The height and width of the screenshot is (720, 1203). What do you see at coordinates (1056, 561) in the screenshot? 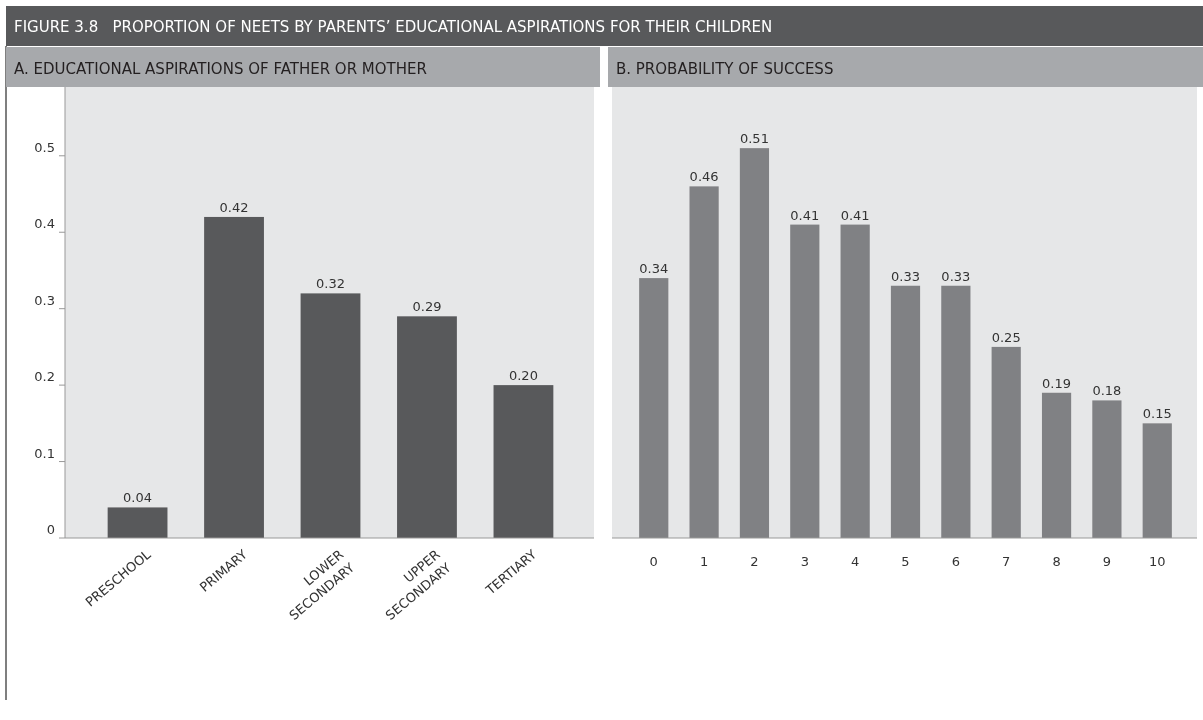
I see `x-tick-label: 8` at bounding box center [1056, 561].